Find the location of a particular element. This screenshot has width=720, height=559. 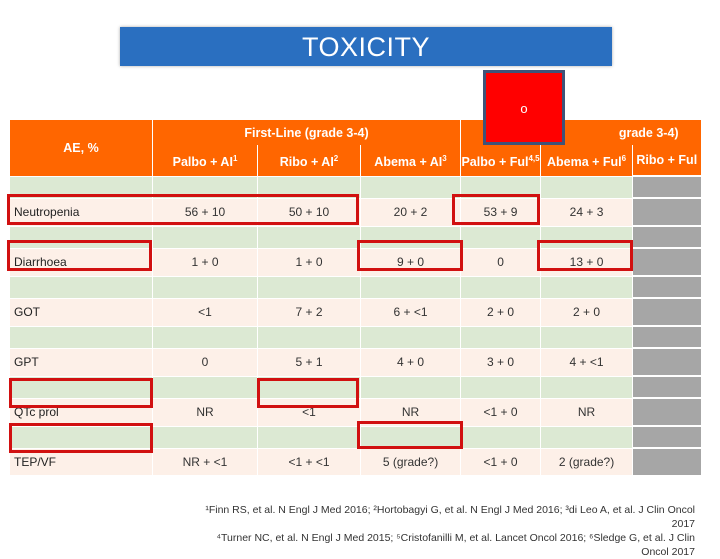

highlight-diarrhoea-abema-ful is located at coordinates (585, 255).